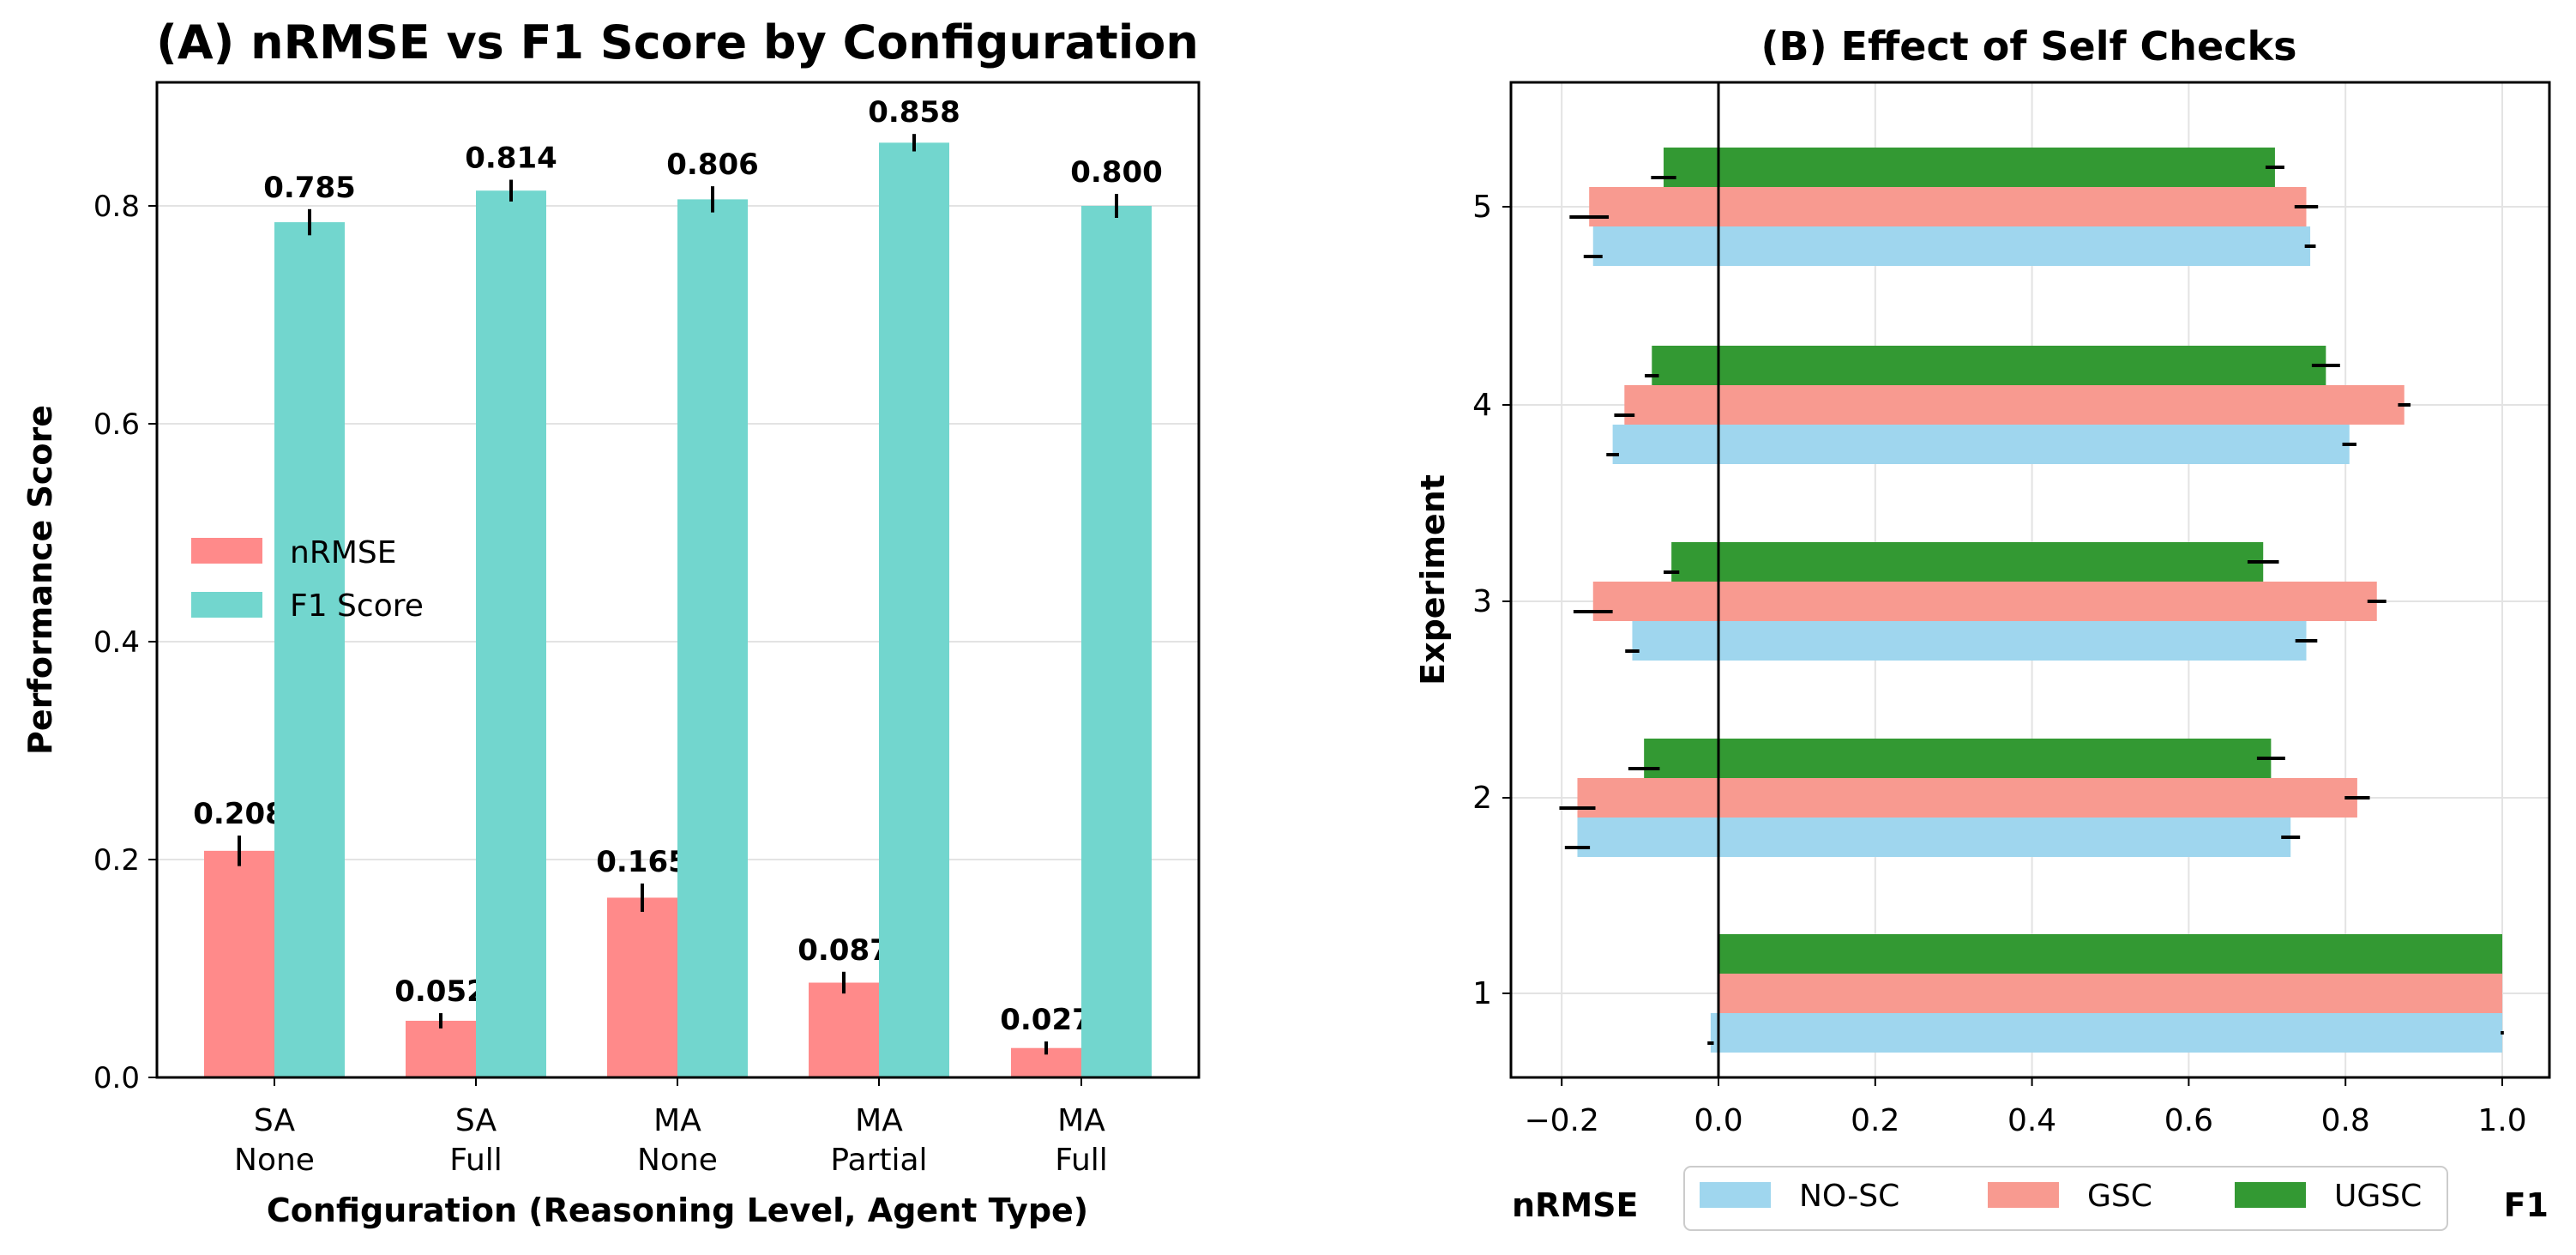 This screenshot has width=2576, height=1255. I want to click on panel-a-title: (A) nRMSE vs F1 Score by Configuration, so click(677, 42).